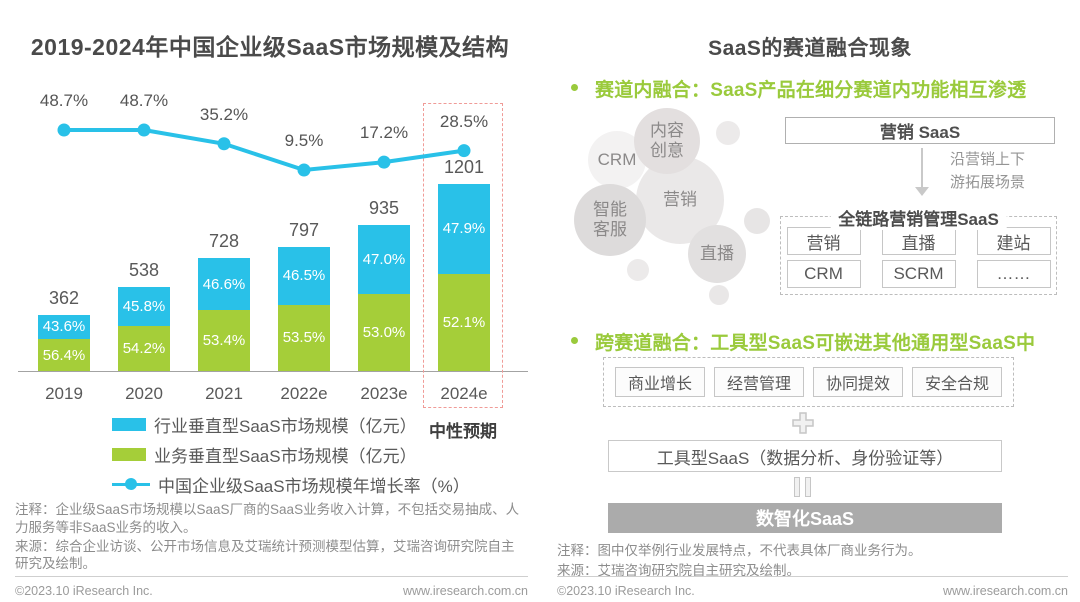 This screenshot has width=1080, height=602. I want to click on full-chain-item: 直播, so click(918, 241).